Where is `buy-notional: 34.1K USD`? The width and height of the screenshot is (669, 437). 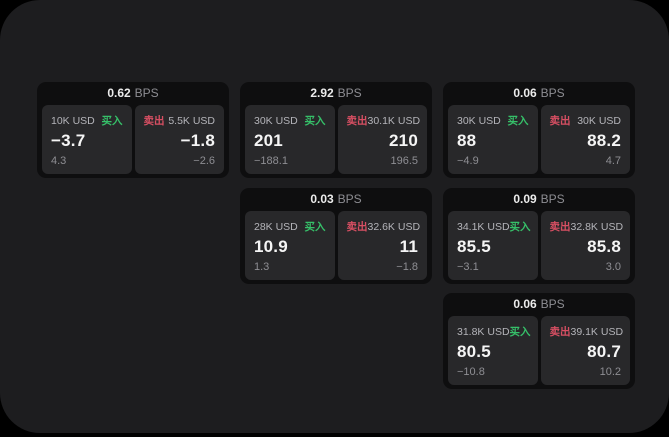 buy-notional: 34.1K USD is located at coordinates (483, 226).